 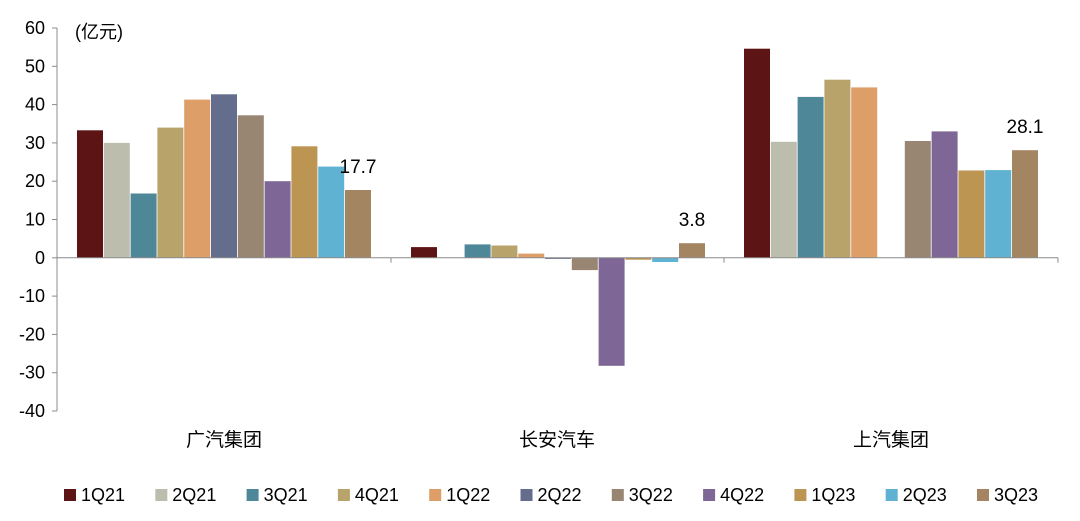 What do you see at coordinates (286, 495) in the screenshot?
I see `legend-label: 3Q21` at bounding box center [286, 495].